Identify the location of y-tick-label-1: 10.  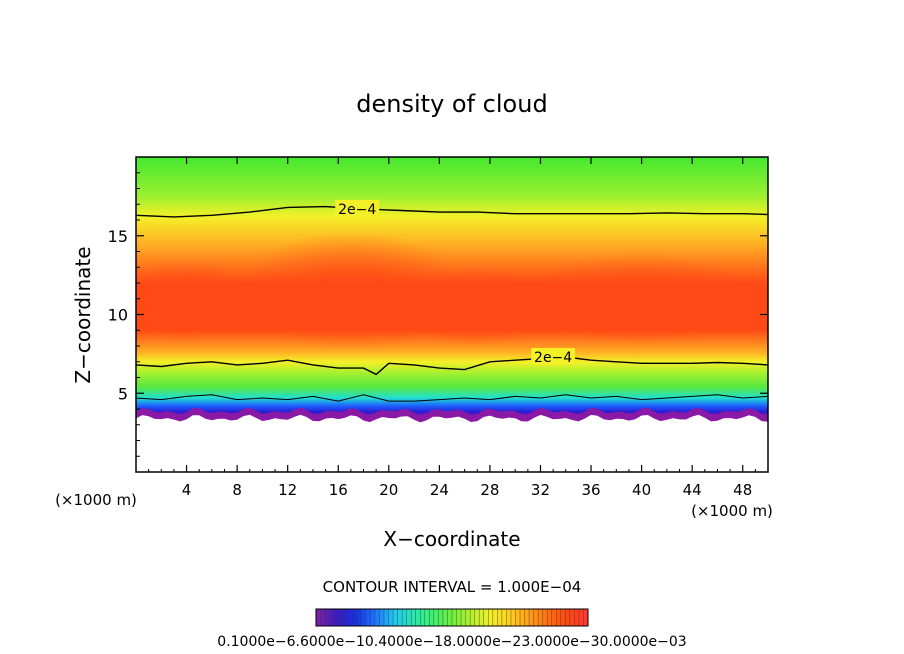
(118, 315).